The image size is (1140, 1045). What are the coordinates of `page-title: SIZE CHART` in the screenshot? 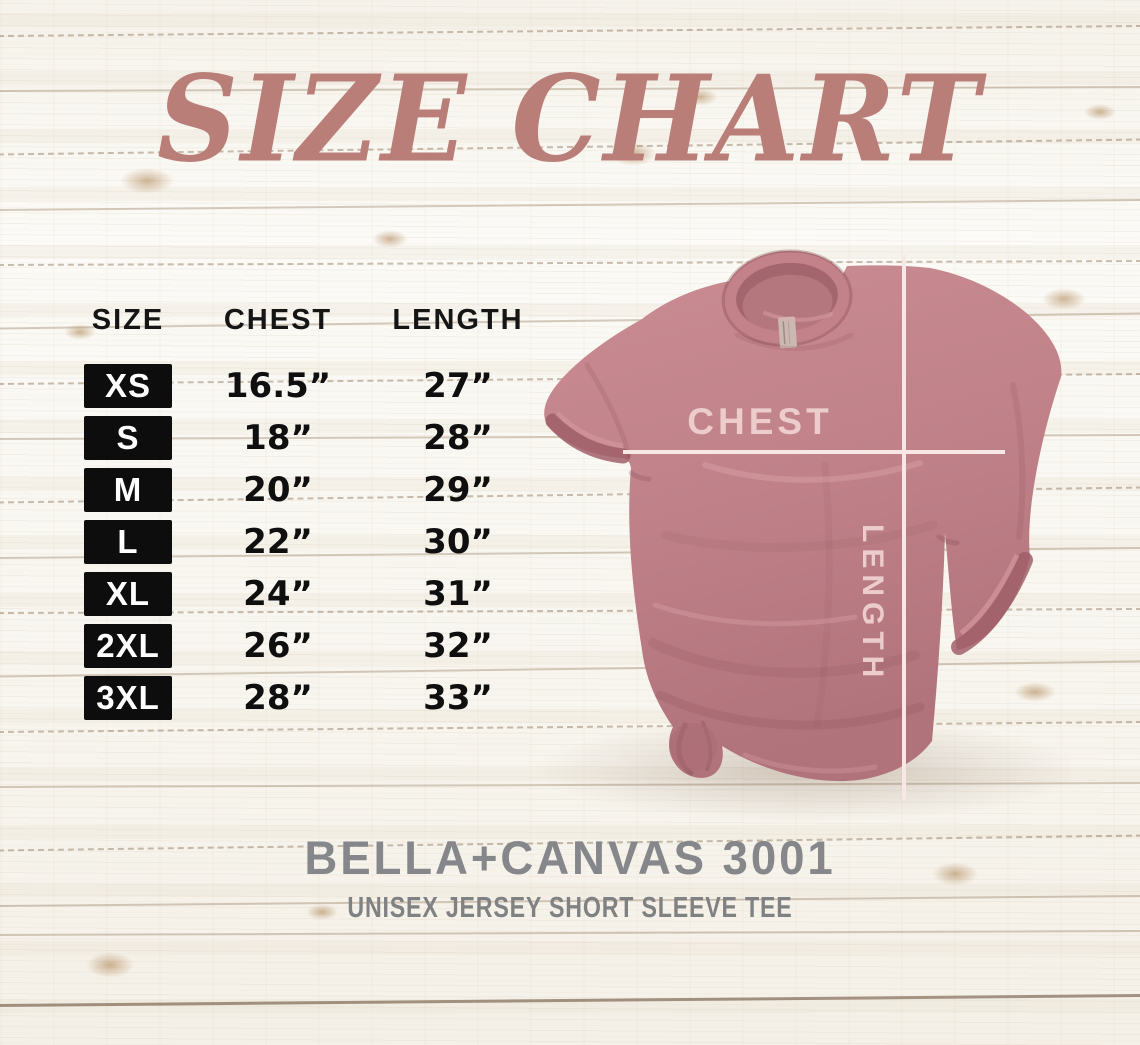 It's located at (570, 119).